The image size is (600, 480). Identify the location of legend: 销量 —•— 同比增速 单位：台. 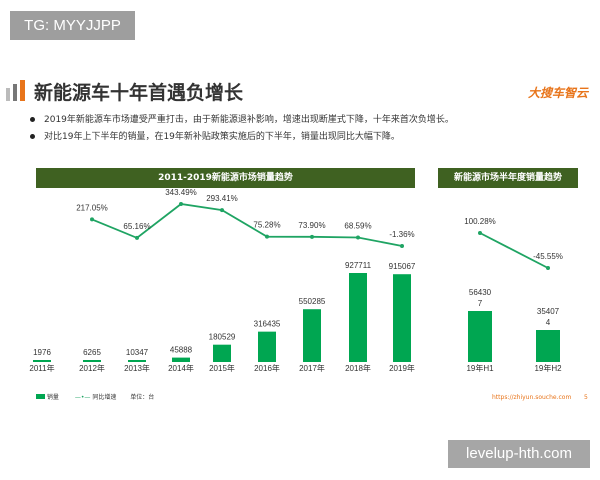
(95, 396).